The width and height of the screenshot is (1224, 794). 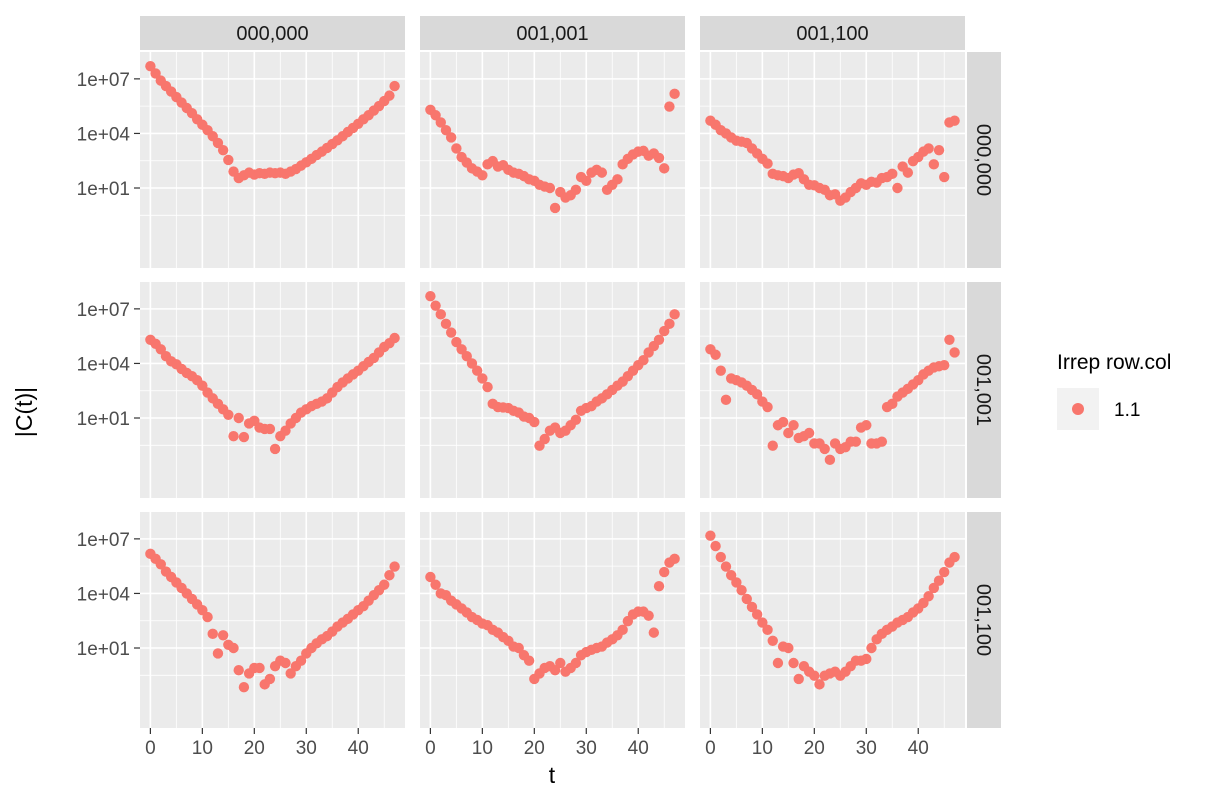 I want to click on x-tick-label: 10, so click(x=762, y=748).